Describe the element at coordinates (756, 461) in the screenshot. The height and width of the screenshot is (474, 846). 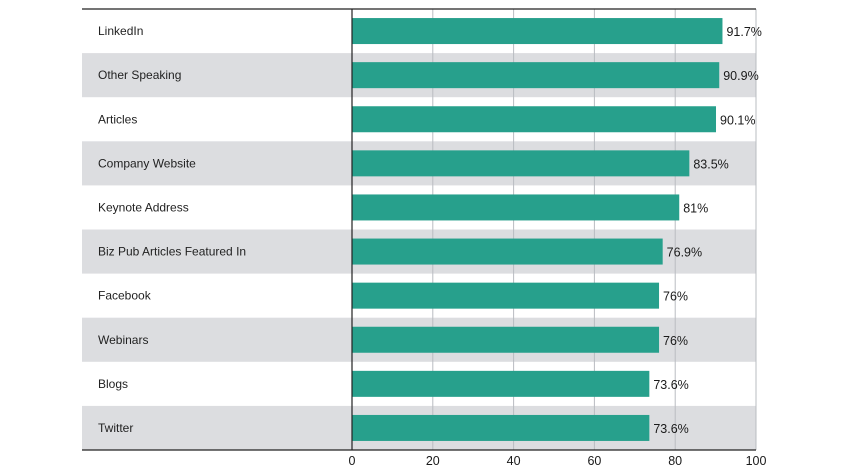
I see `x-tick-label: 100` at that location.